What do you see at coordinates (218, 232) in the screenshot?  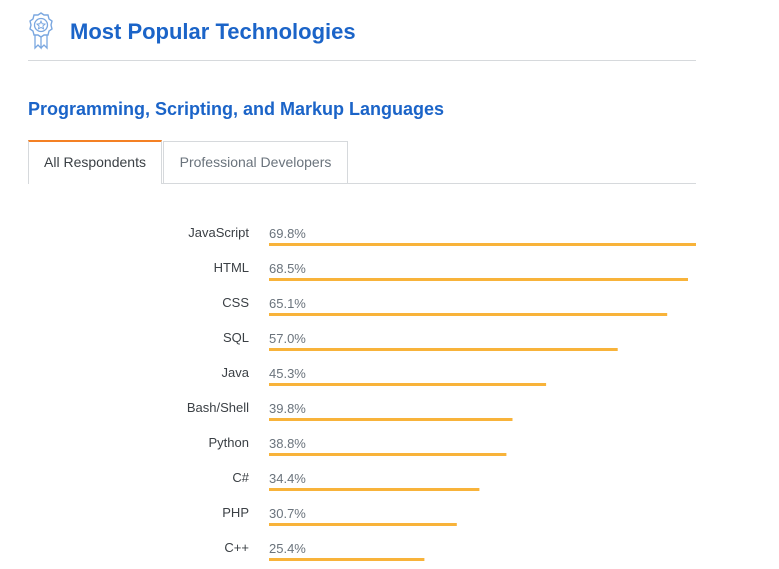 I see `category-label: JavaScript` at bounding box center [218, 232].